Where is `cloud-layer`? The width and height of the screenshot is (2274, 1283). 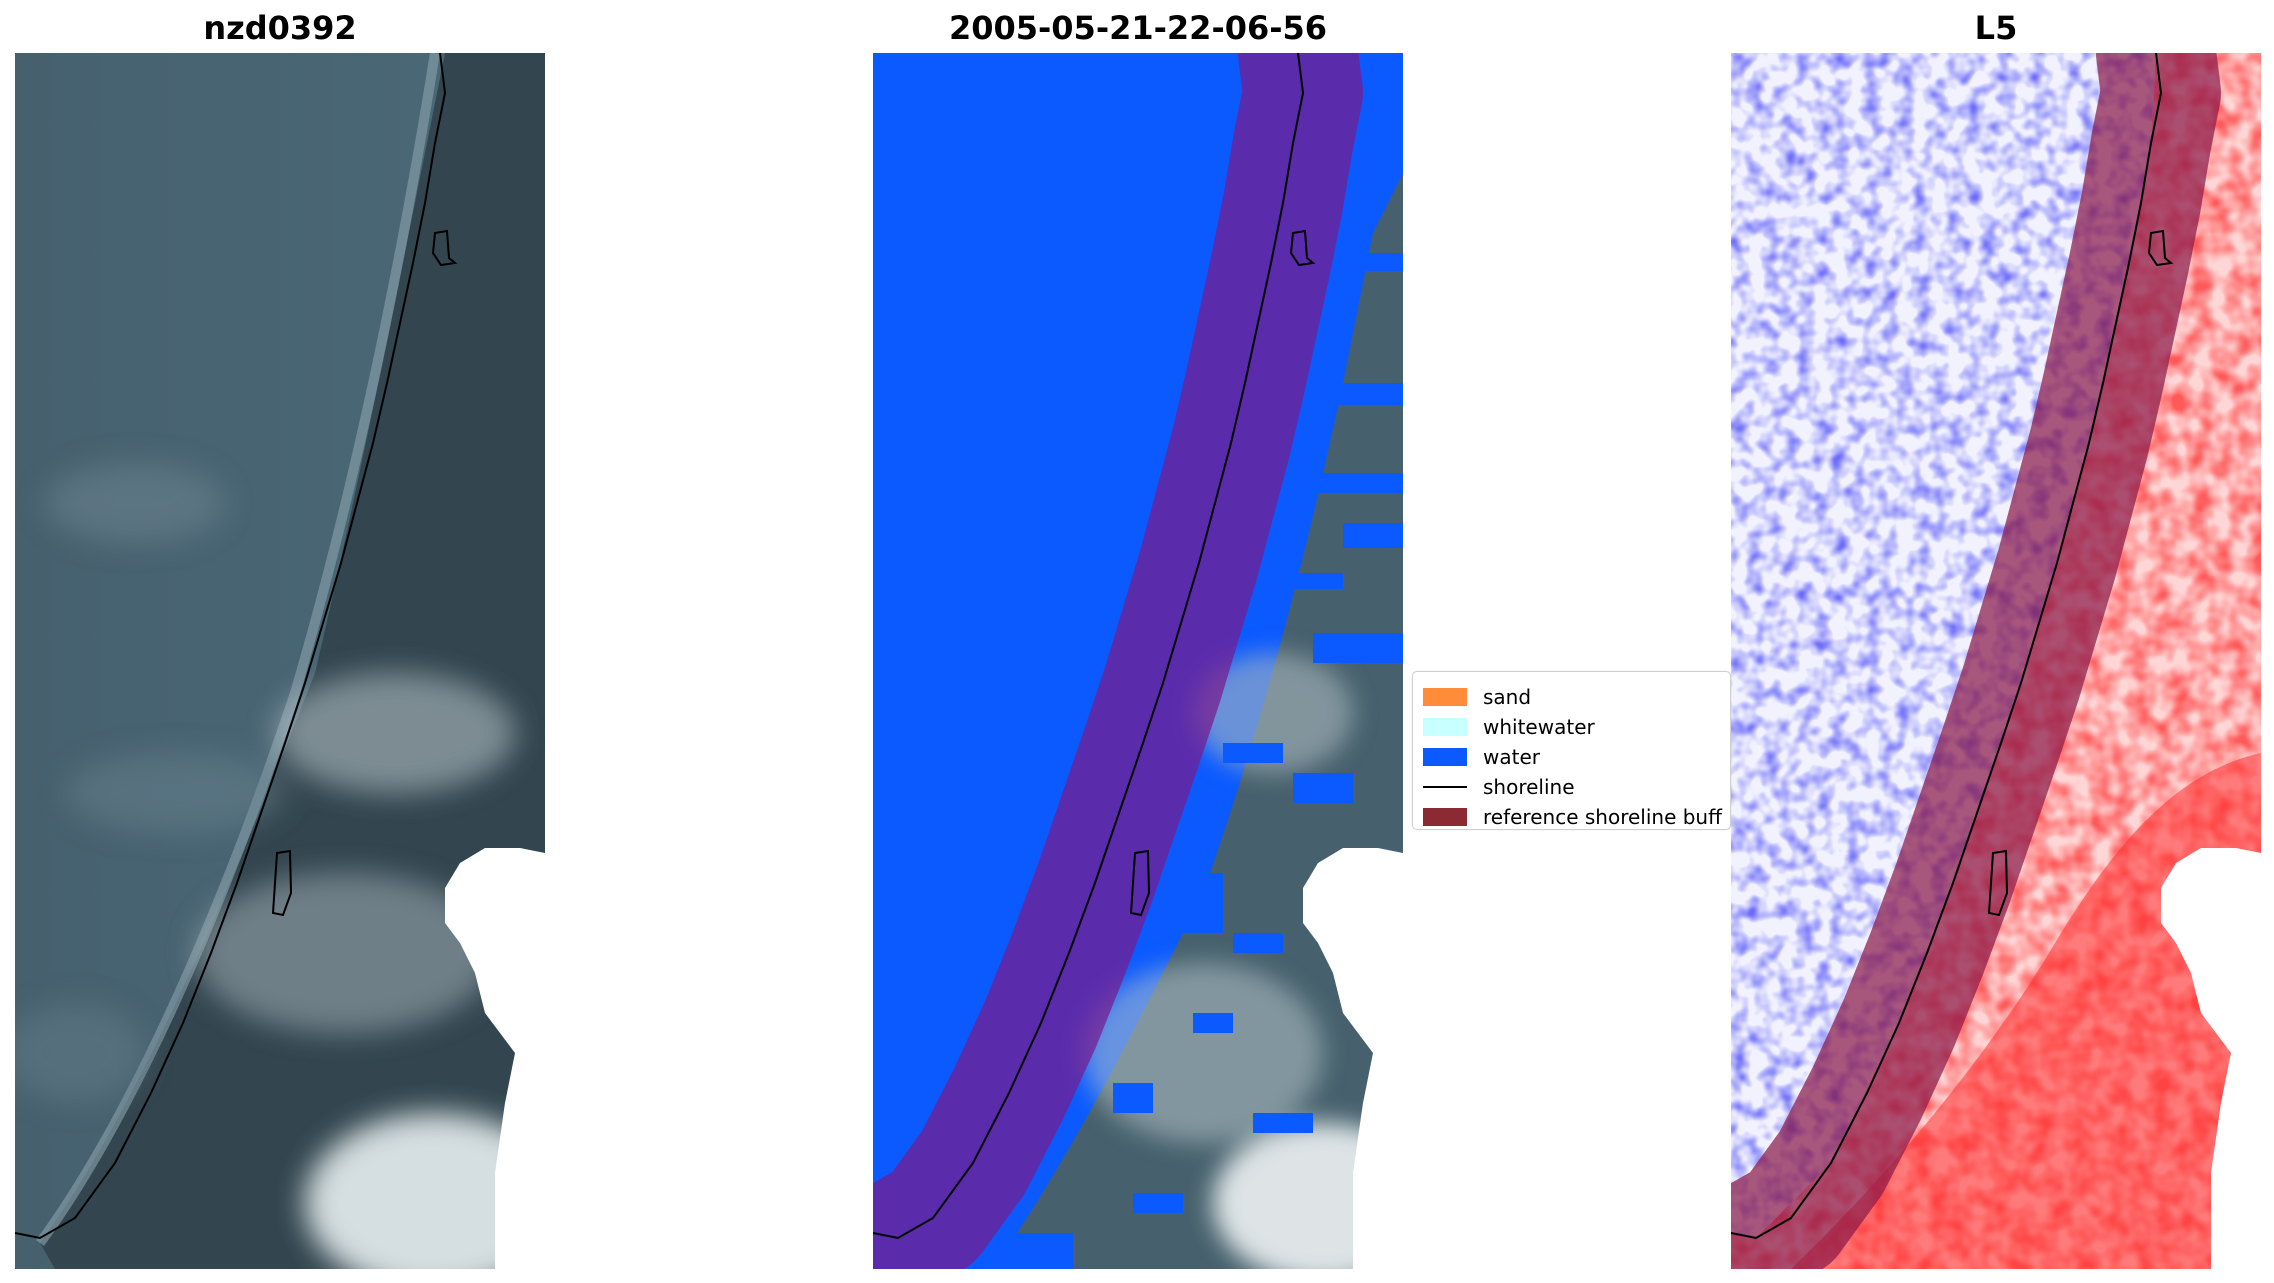 cloud-layer is located at coordinates (280, 866).